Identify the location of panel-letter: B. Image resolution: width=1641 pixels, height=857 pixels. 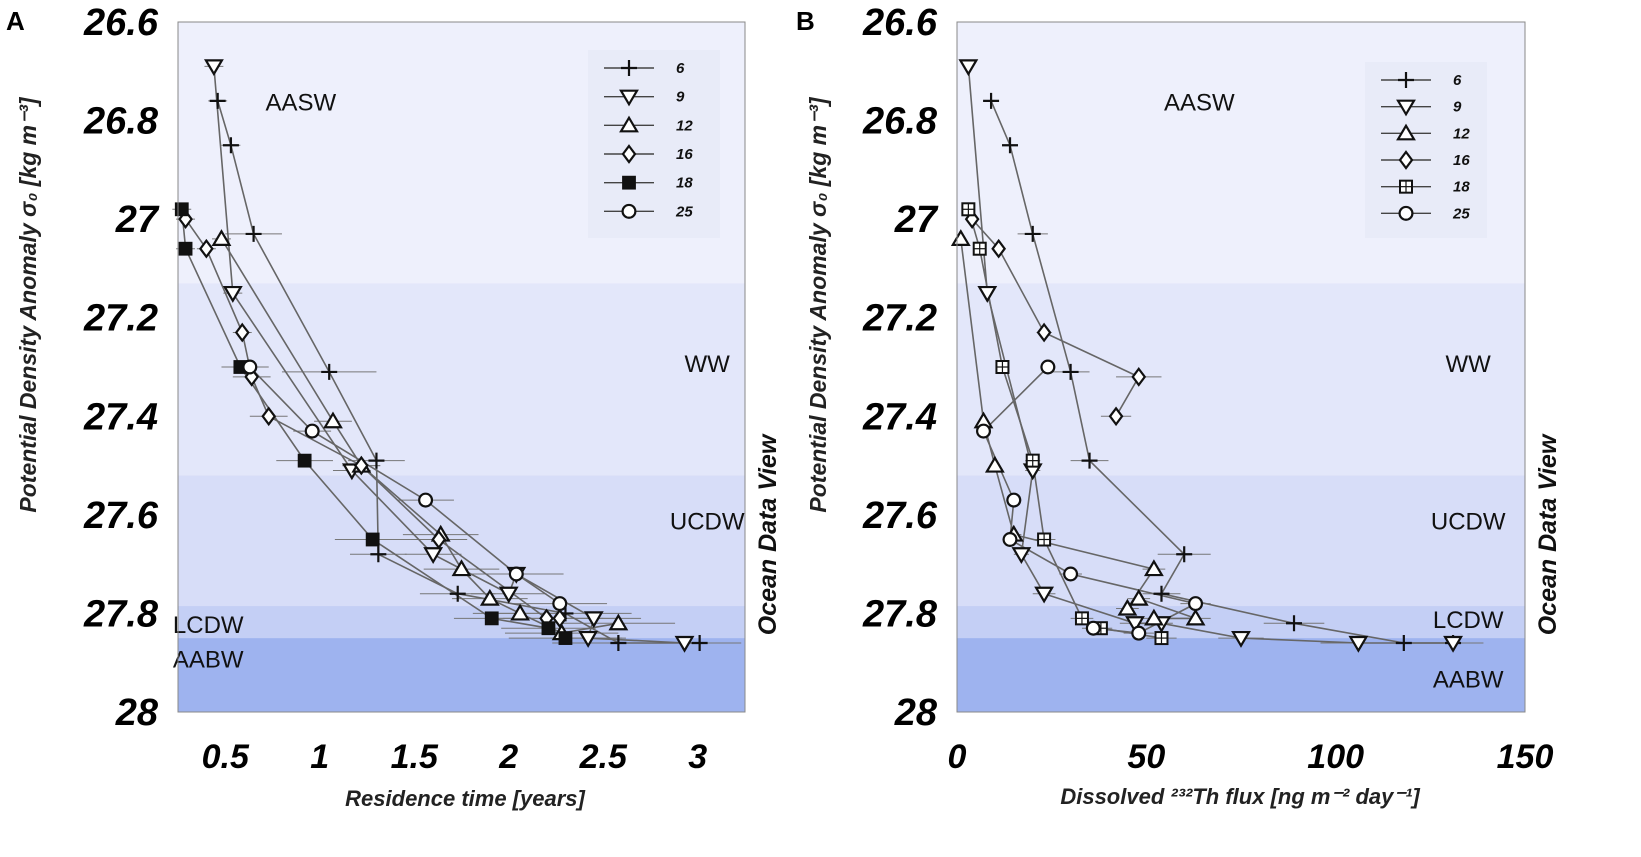
(805, 21).